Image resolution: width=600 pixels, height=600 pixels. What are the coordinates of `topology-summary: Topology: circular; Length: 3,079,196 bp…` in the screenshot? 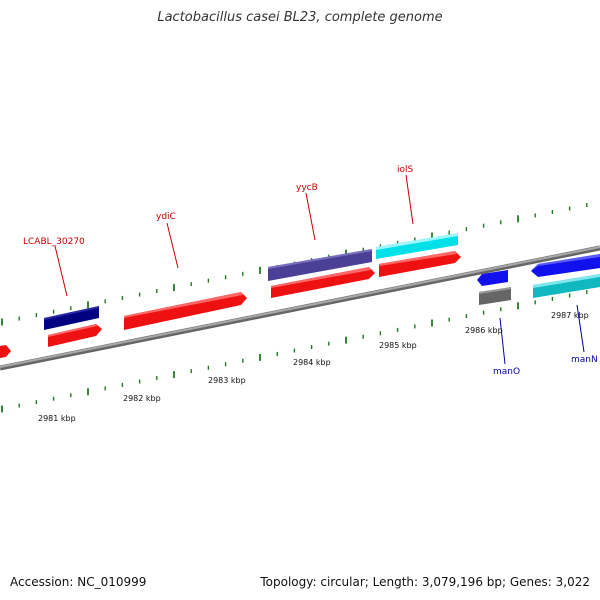 It's located at (425, 582).